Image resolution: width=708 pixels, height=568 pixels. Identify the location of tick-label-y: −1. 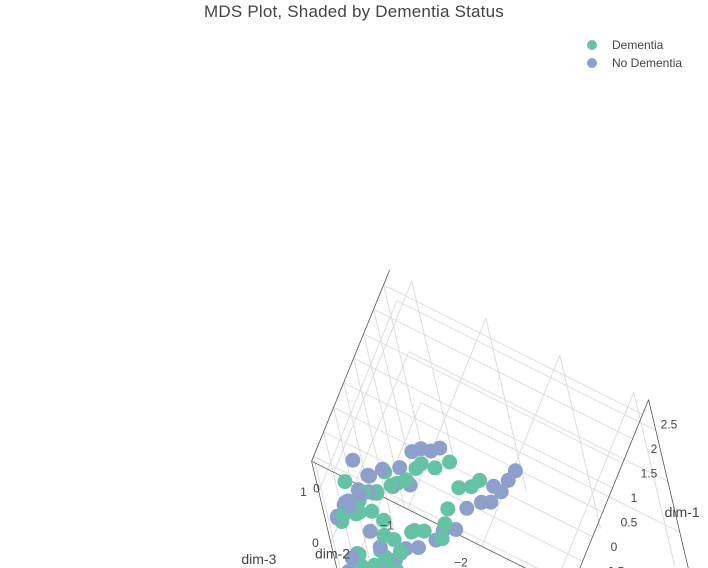
(387, 525).